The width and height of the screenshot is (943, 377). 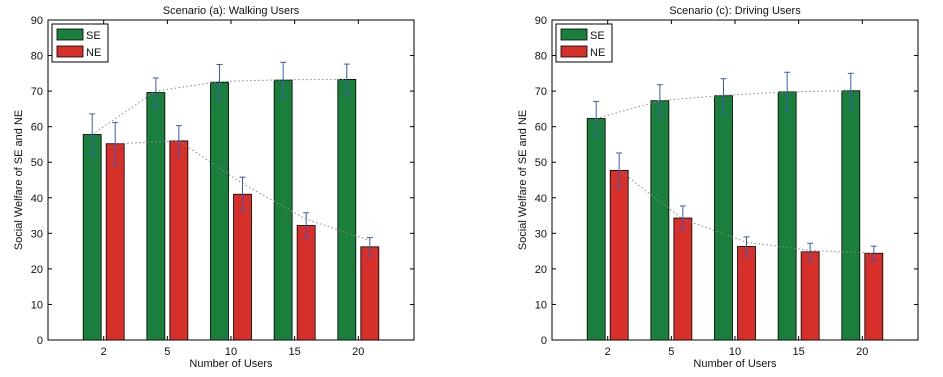 I want to click on chart-title: Scenario (a): Walking Users, so click(x=231, y=11).